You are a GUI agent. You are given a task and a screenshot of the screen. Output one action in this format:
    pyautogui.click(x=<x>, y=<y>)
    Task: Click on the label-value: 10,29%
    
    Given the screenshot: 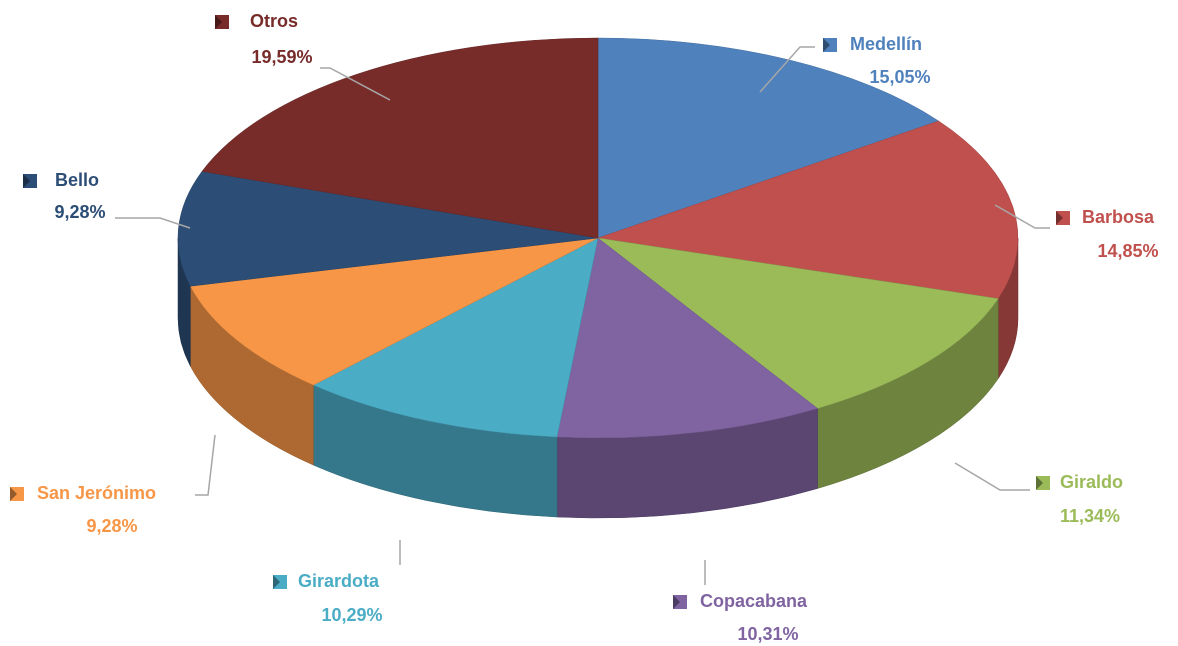 What is the action you would take?
    pyautogui.click(x=351, y=615)
    